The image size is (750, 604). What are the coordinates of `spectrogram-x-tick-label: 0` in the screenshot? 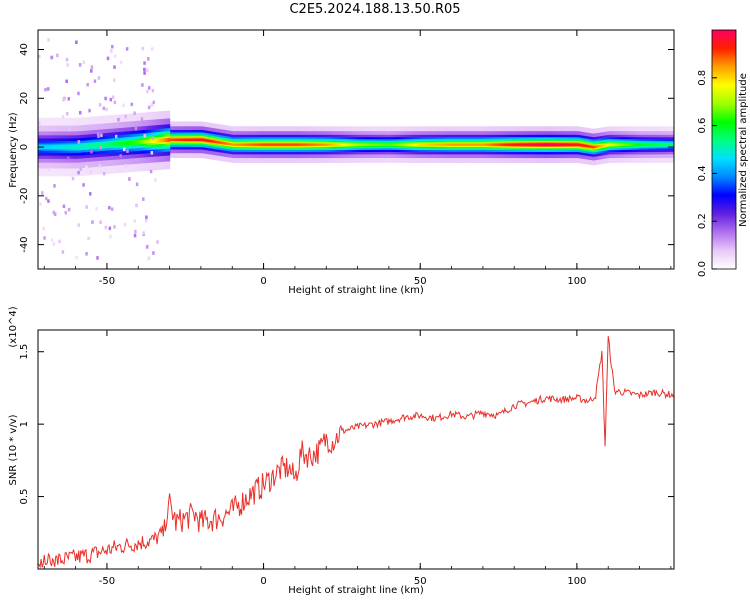 It's located at (263, 281).